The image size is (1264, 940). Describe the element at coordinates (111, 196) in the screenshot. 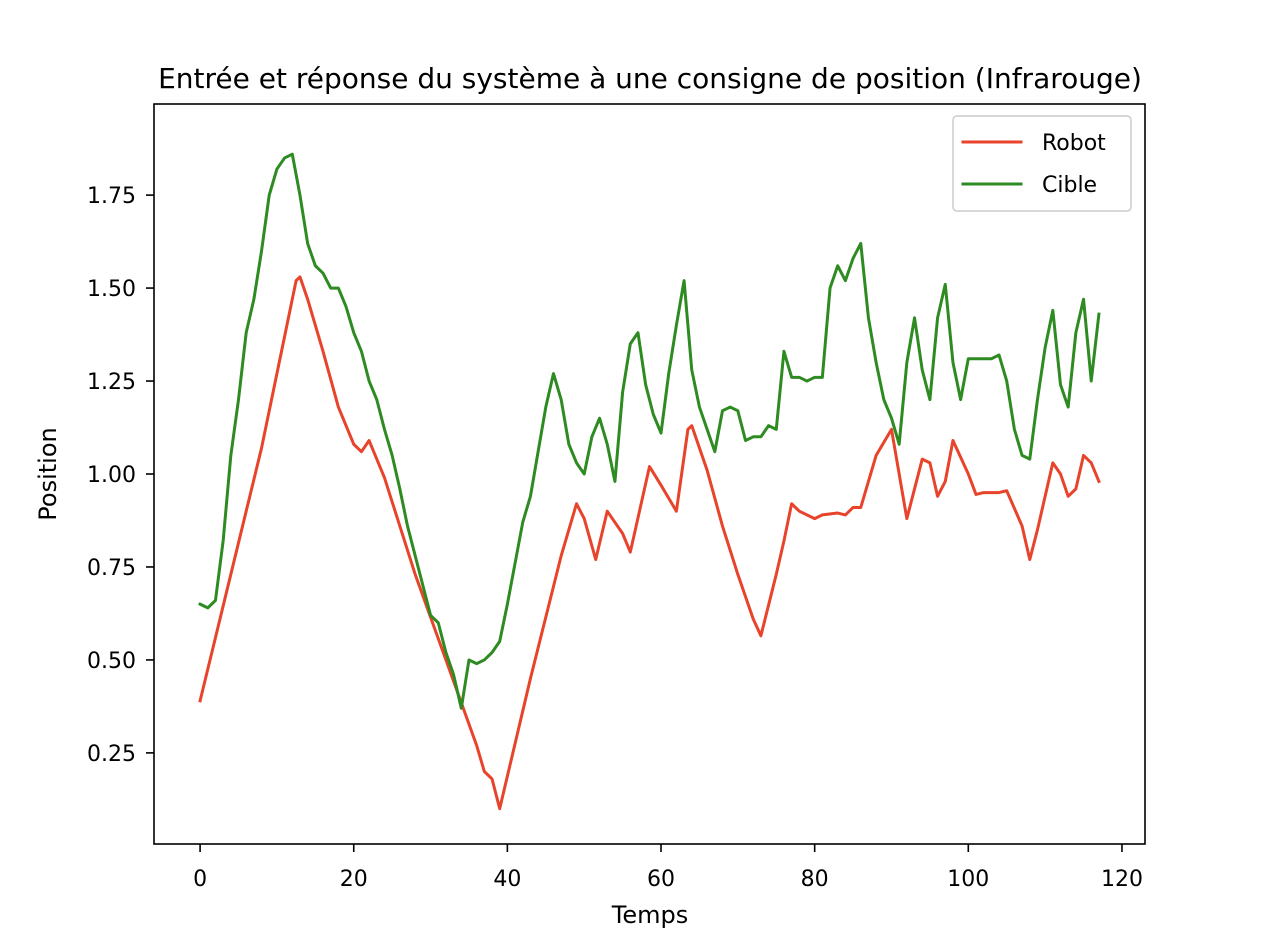

I see `y-tick-label: 1.75` at that location.